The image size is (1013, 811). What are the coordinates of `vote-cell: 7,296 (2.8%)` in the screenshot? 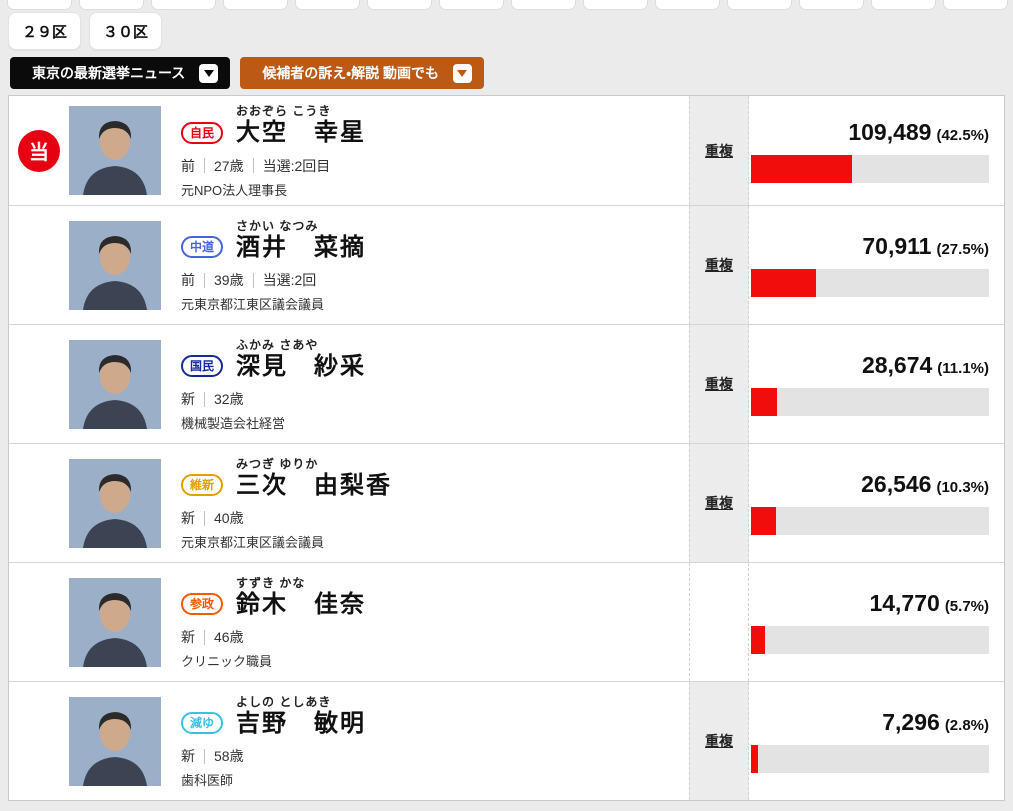 It's located at (876, 741).